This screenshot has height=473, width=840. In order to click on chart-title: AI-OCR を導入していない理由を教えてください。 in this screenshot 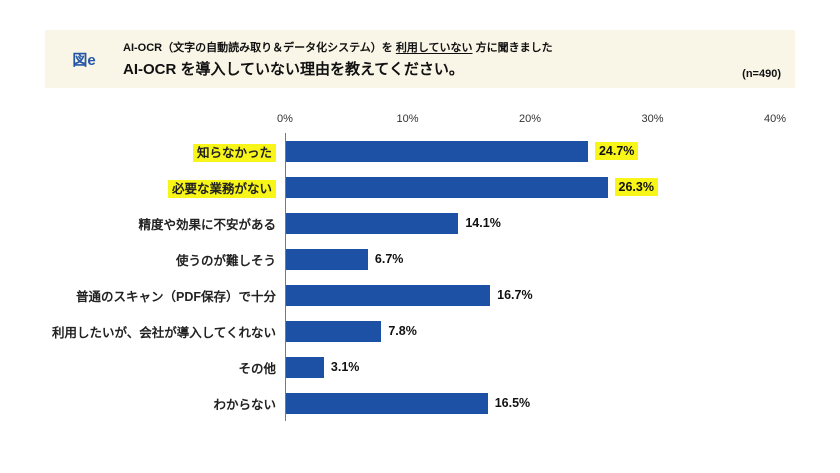, I will do `click(293, 69)`.